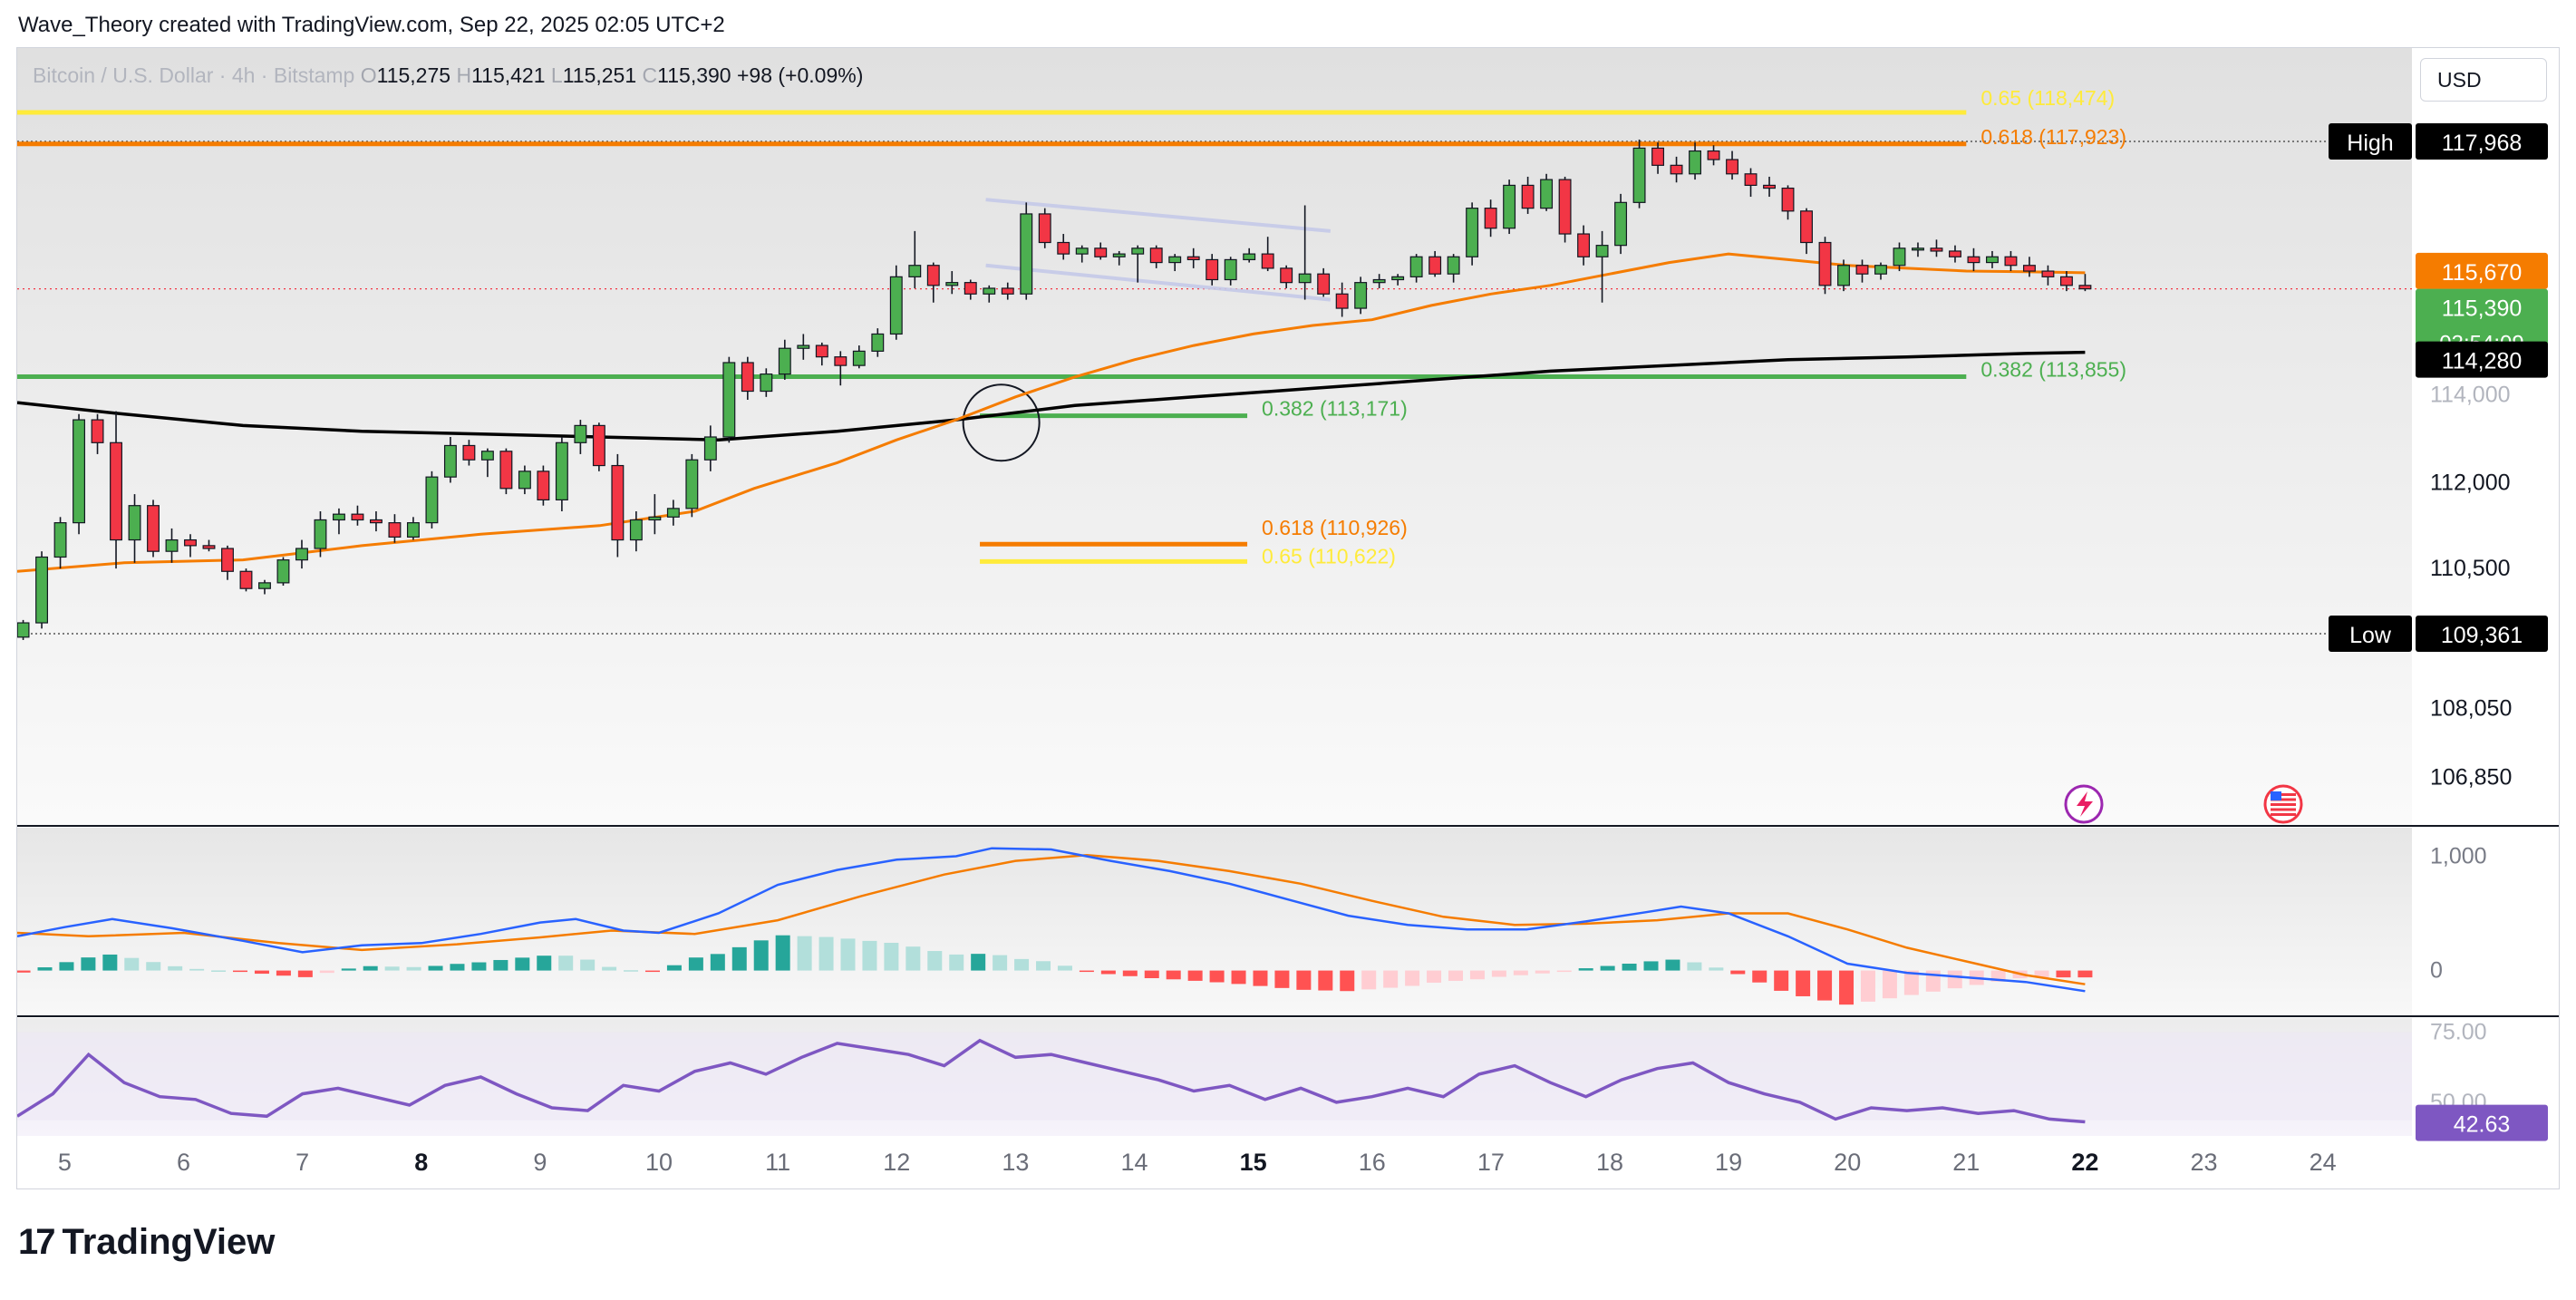 Image resolution: width=2576 pixels, height=1300 pixels. Describe the element at coordinates (2283, 804) in the screenshot. I see `us-flag-icon` at that location.